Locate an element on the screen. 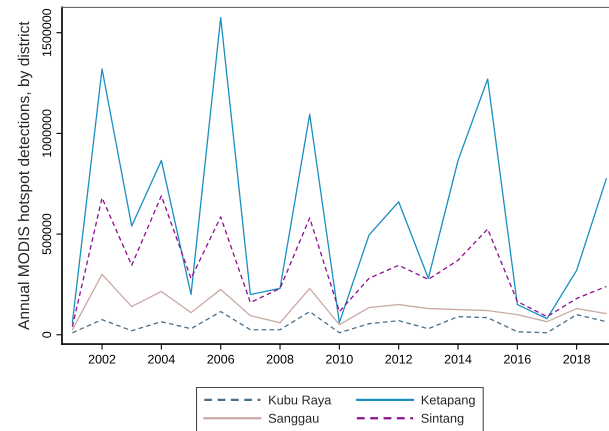 The width and height of the screenshot is (609, 431). y-tick-label: 1500000 is located at coordinates (47, 32).